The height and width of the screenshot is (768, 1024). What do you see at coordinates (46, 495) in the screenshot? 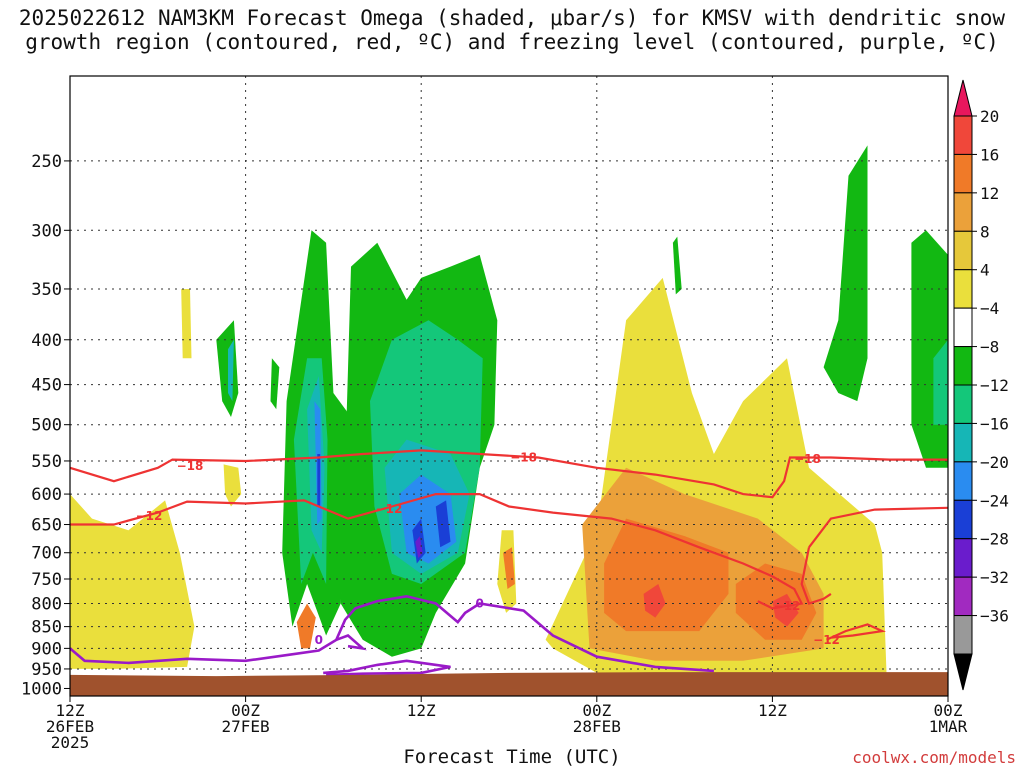
I see `y-tick-label: 600` at bounding box center [46, 495].